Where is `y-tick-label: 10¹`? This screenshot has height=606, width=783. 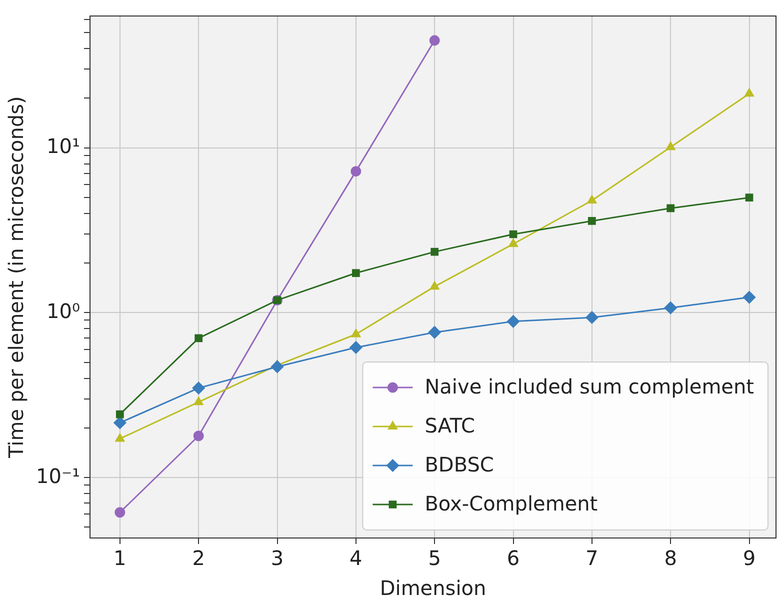 y-tick-label: 10¹ is located at coordinates (63, 146).